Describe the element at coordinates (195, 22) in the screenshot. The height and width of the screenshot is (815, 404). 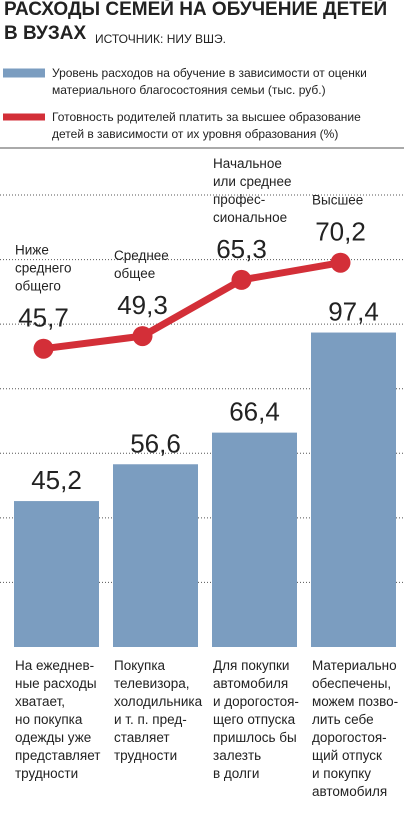
I see `chart-title: РАСХОДЫ СЕМЕЙ НА ОБУЧЕНИЕ ДЕТЕЙ В ВУЗАХ` at that location.